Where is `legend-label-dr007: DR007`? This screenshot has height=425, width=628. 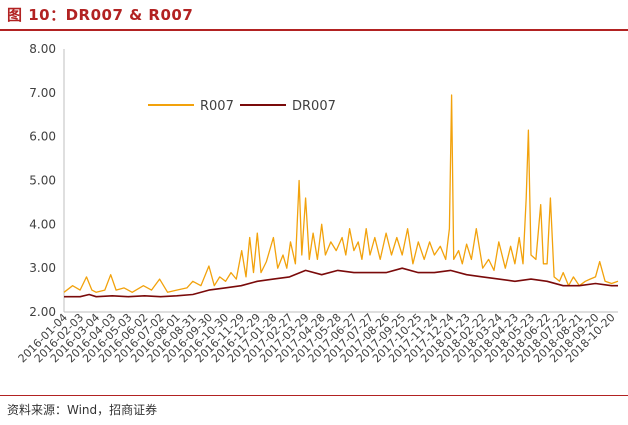 legend-label-dr007: DR007 is located at coordinates (314, 106).